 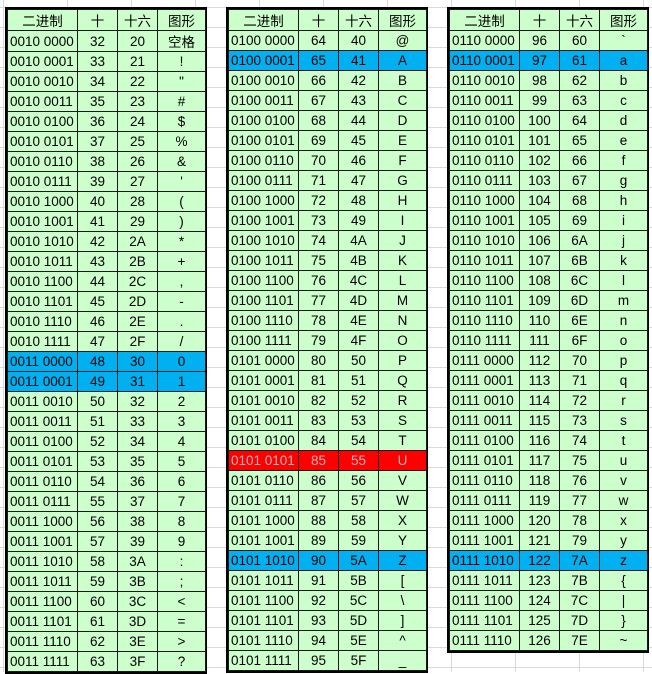 I want to click on cell-decimal: 41, so click(x=97, y=221).